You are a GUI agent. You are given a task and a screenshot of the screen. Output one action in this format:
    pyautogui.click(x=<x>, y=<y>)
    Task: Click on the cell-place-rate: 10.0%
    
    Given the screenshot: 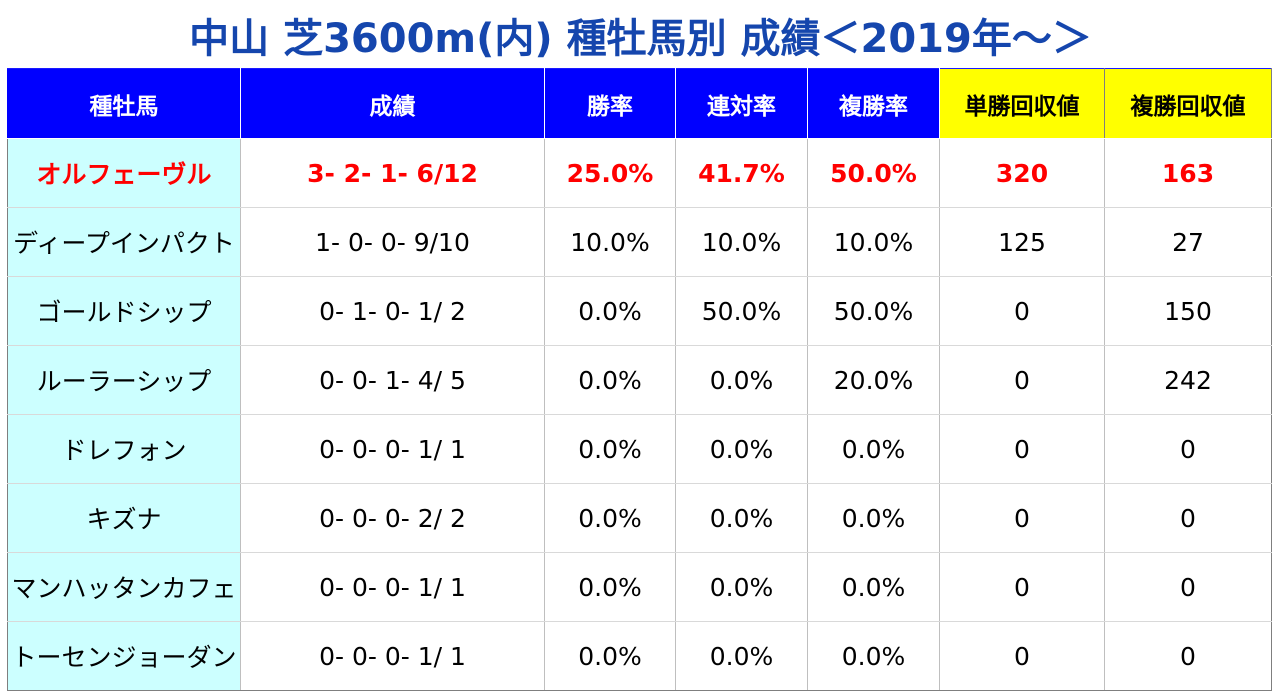 What is the action you would take?
    pyautogui.click(x=873, y=242)
    